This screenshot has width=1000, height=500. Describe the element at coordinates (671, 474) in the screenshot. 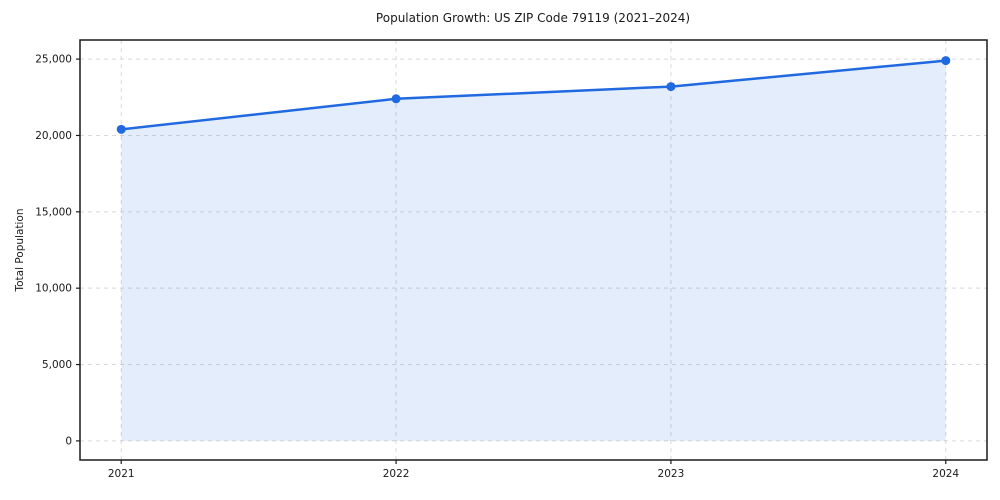

I see `x-tick-label: 2023` at that location.